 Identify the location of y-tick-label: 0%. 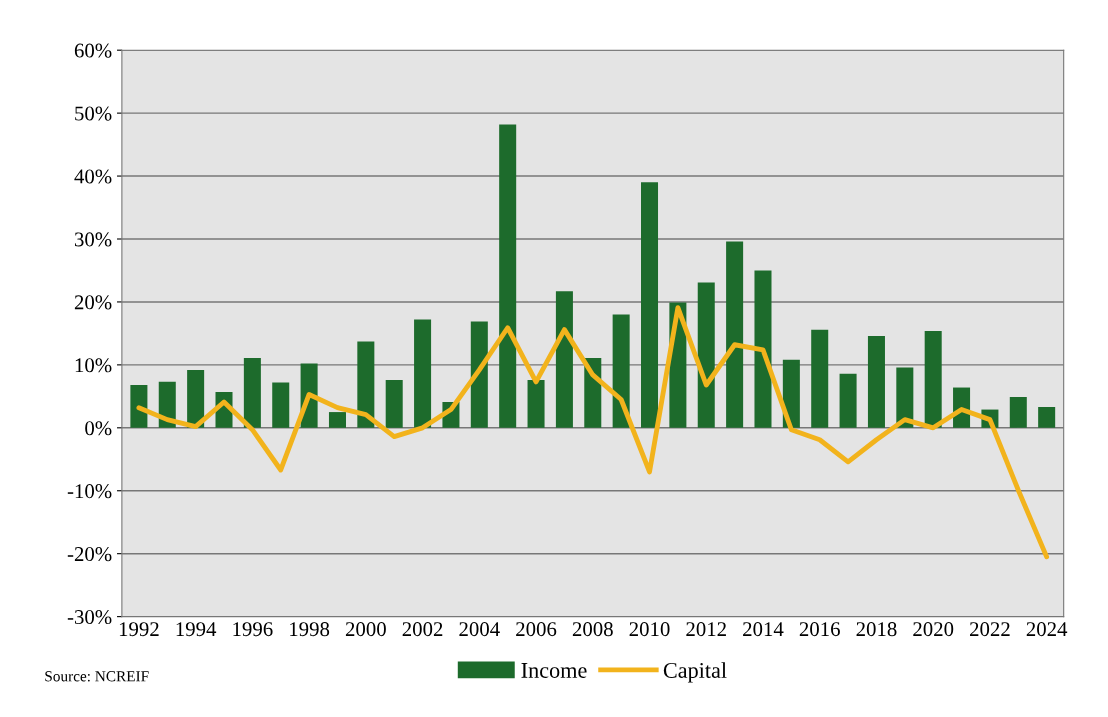
(98, 428).